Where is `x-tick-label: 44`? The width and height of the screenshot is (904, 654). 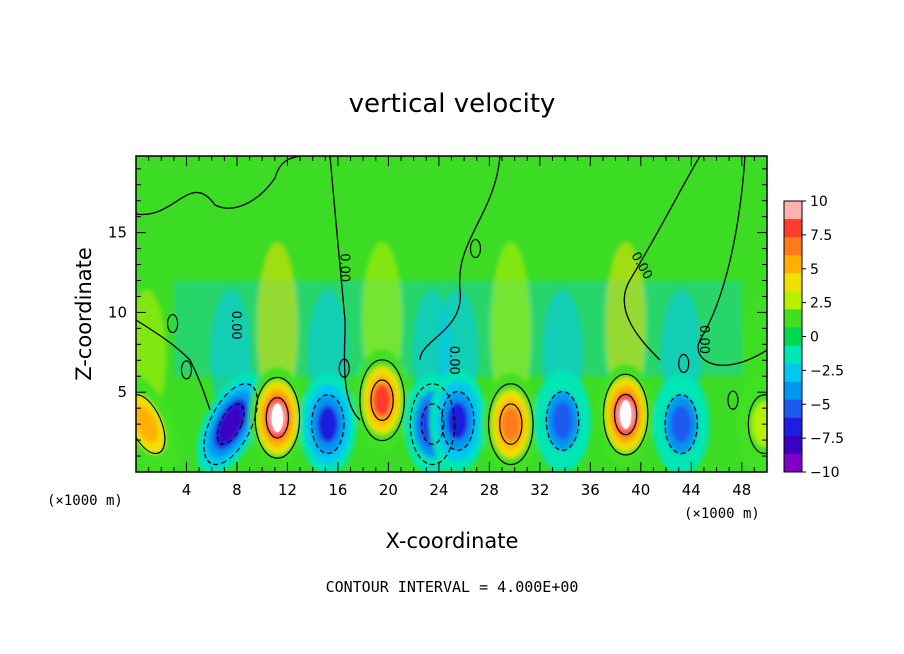 x-tick-label: 44 is located at coordinates (691, 490).